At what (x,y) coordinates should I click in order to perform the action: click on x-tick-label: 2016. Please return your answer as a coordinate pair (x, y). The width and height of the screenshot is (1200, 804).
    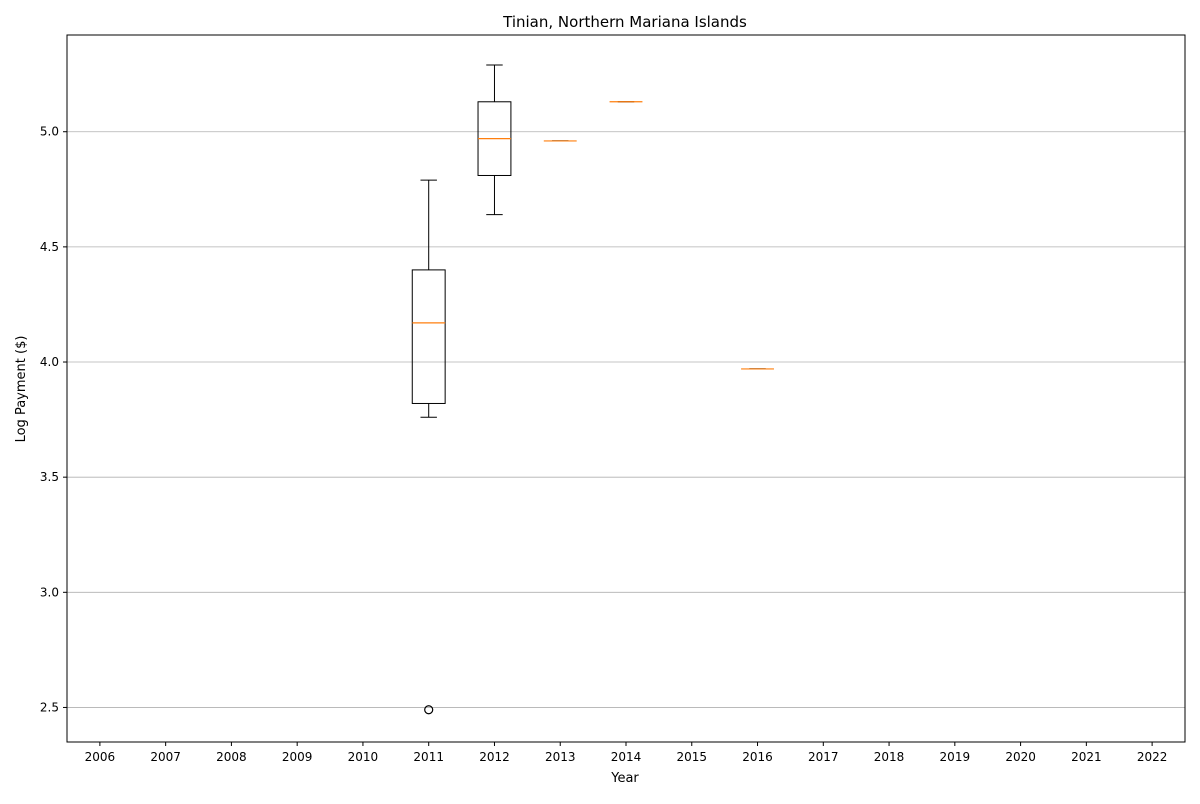
    Looking at the image, I should click on (757, 757).